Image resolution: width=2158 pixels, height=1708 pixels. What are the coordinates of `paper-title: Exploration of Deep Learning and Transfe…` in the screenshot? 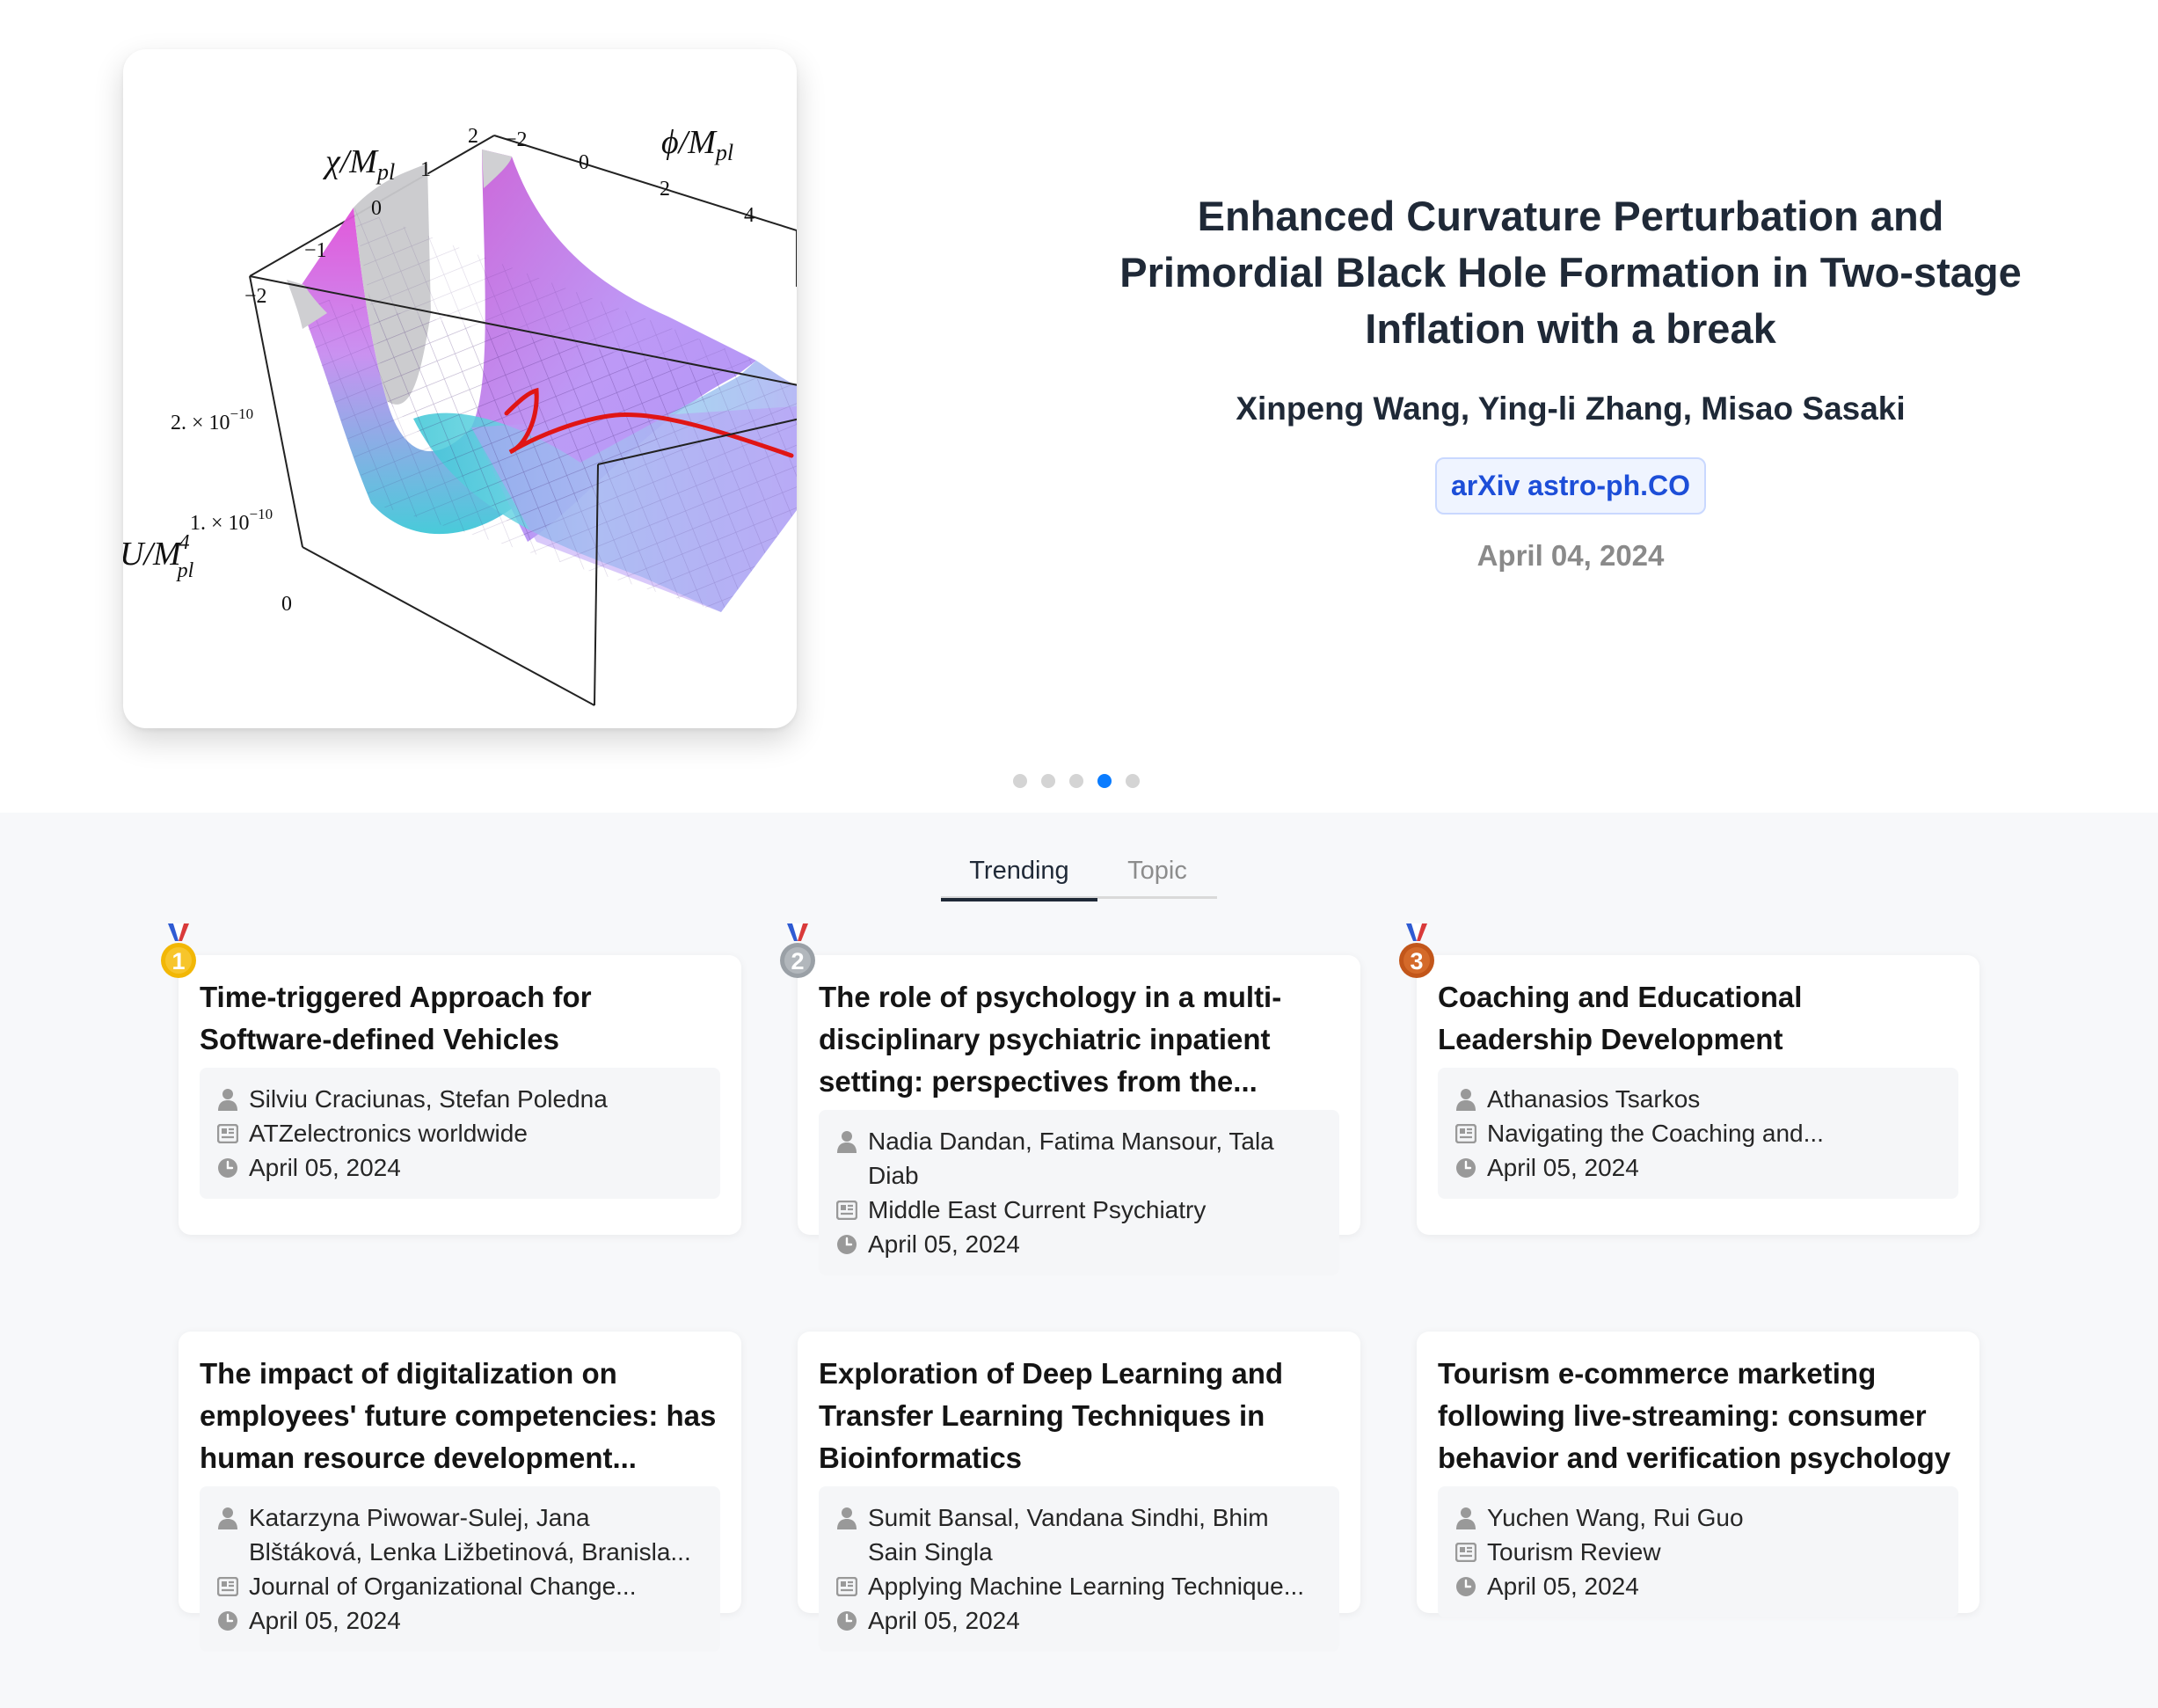 It's located at (1051, 1416).